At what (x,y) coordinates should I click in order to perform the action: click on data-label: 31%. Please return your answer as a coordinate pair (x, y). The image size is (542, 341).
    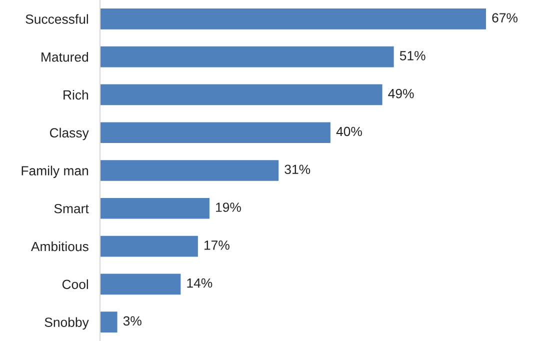
    Looking at the image, I should click on (297, 169).